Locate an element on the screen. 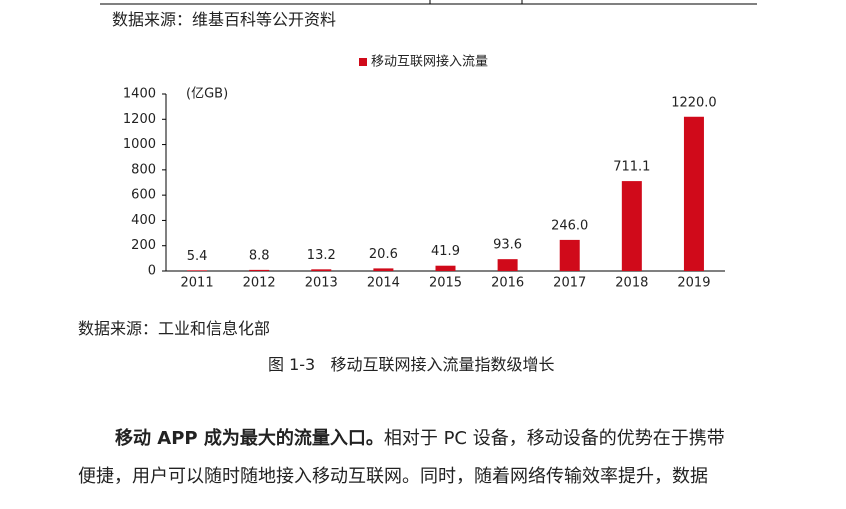 This screenshot has height=509, width=846. y-tick-label: 1000 is located at coordinates (139, 144).